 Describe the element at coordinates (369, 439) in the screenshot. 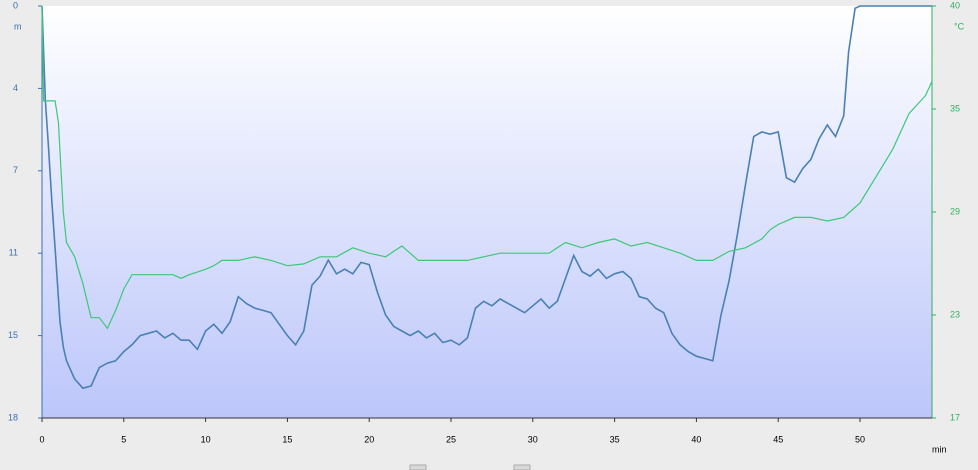

I see `x-tick-label: 20` at that location.